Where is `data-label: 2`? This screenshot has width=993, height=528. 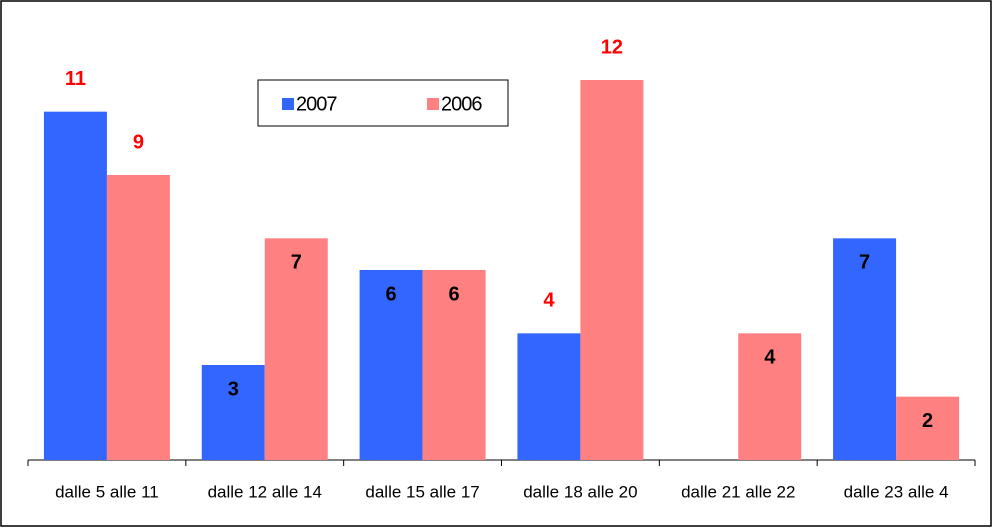
data-label: 2 is located at coordinates (927, 421).